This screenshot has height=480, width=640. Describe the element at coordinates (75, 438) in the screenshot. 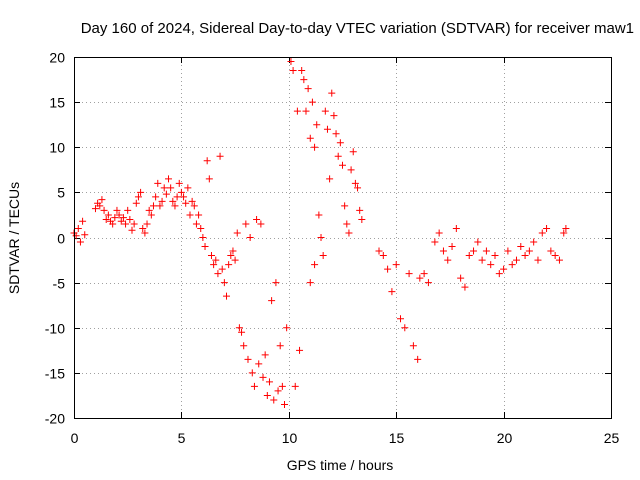

I see `x-tick-label: 0` at that location.